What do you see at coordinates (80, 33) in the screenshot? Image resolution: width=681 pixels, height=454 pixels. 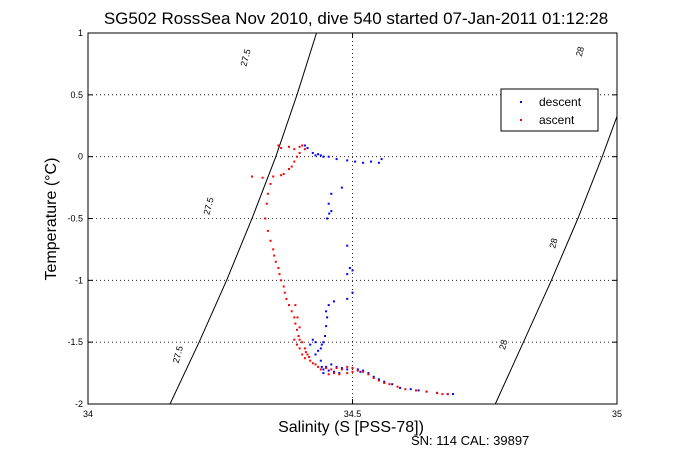 I see `y-tick-label: 1` at bounding box center [80, 33].